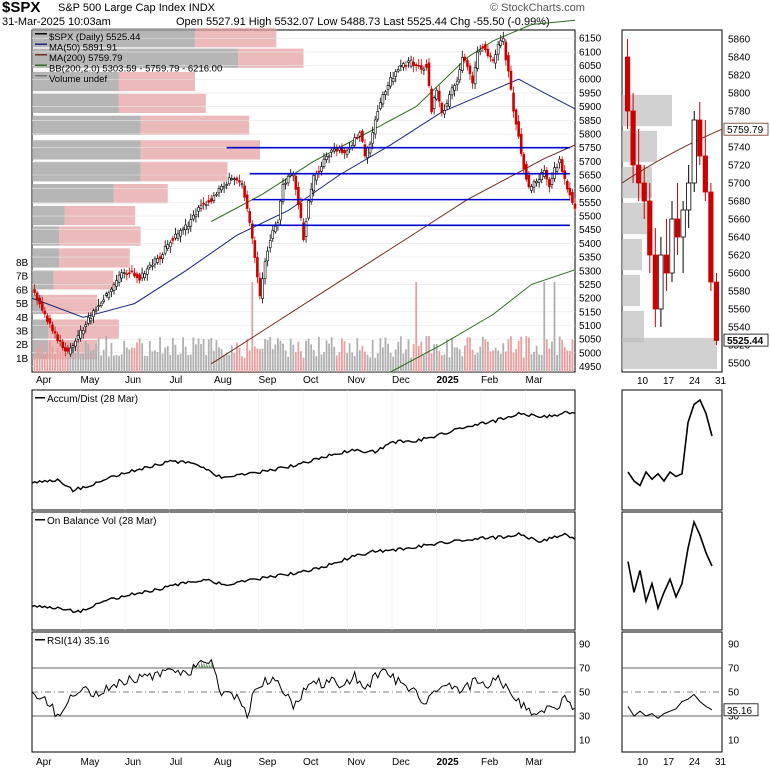  I want to click on zoom-price-tick: 5560, so click(739, 310).